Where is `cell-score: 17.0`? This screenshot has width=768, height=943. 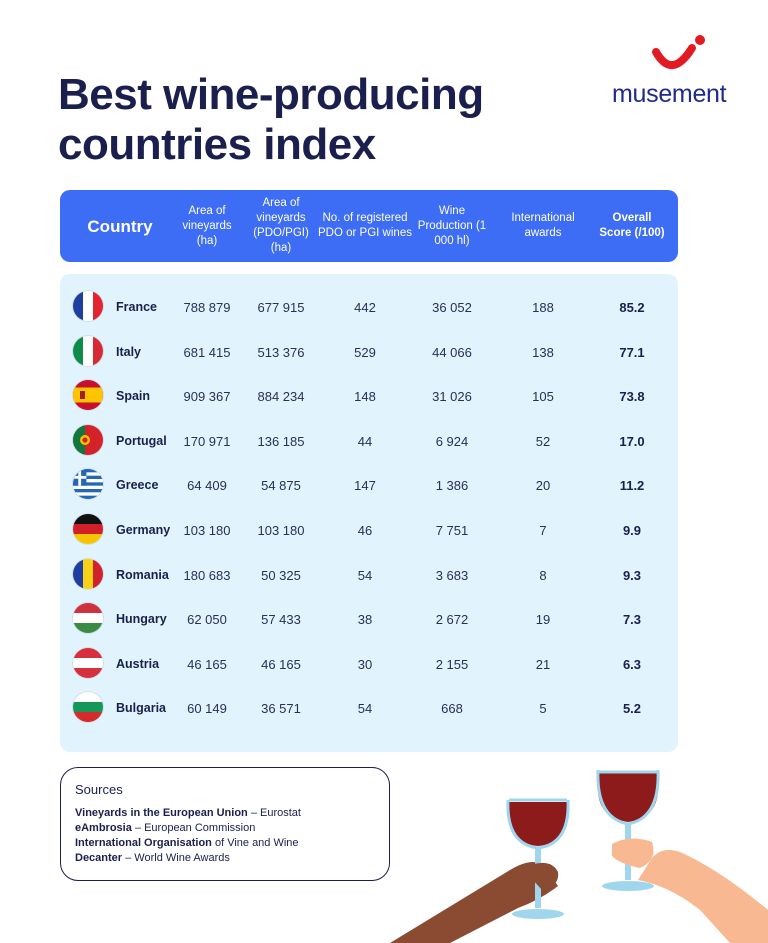
cell-score: 17.0 is located at coordinates (632, 441).